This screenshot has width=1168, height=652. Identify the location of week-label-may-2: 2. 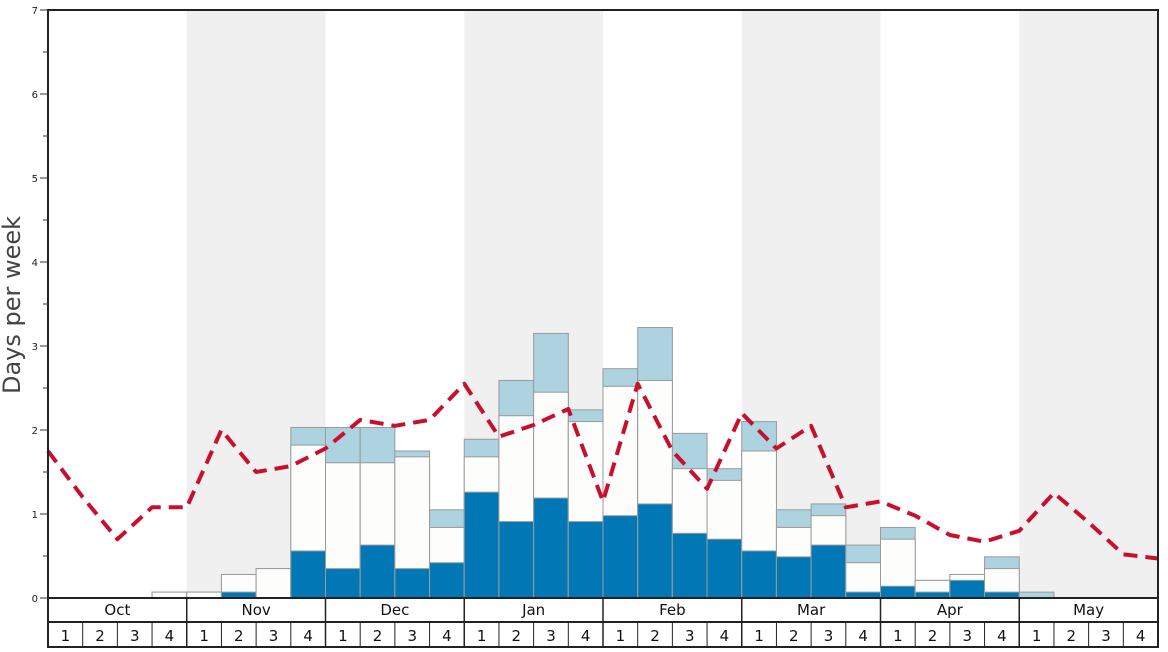
(1072, 636).